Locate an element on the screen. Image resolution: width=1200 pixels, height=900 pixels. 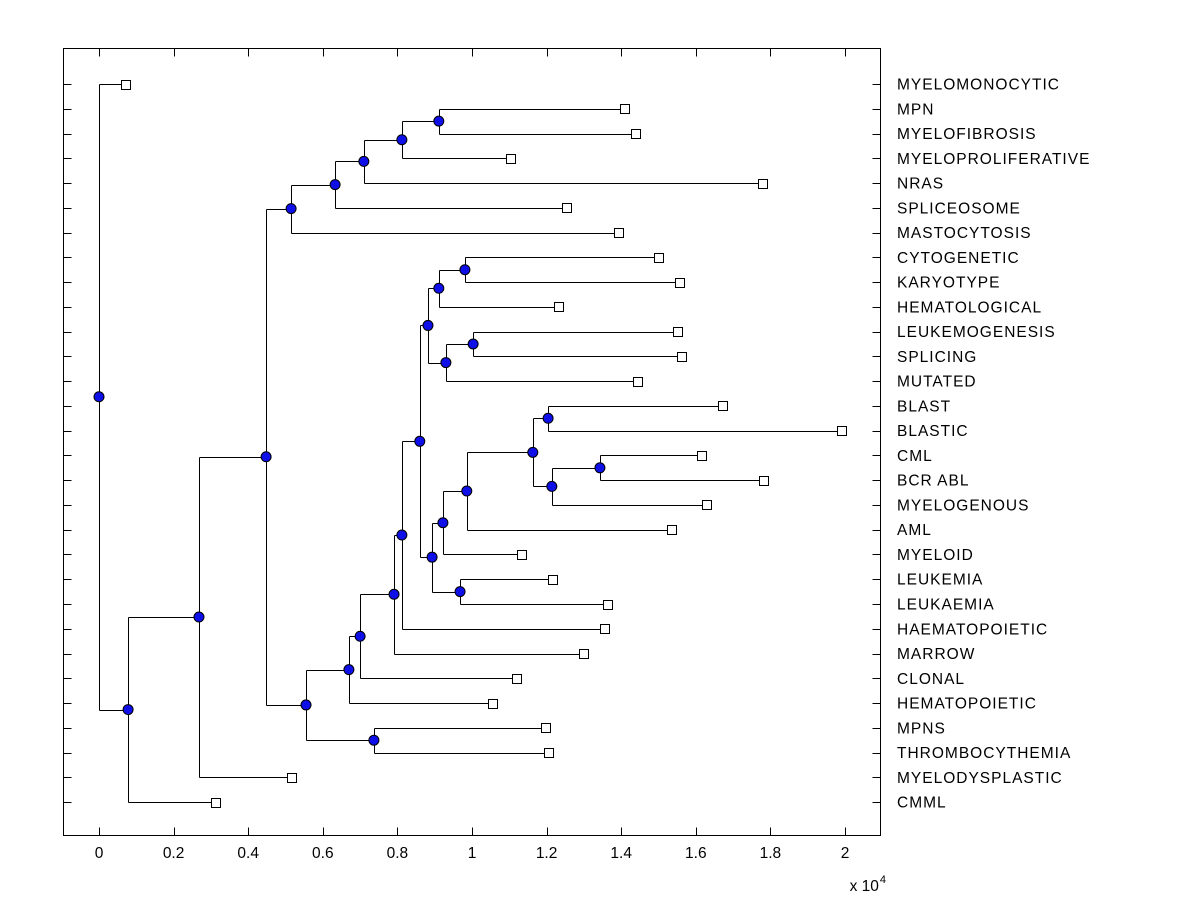
leaf-label: MARROW is located at coordinates (936, 654).